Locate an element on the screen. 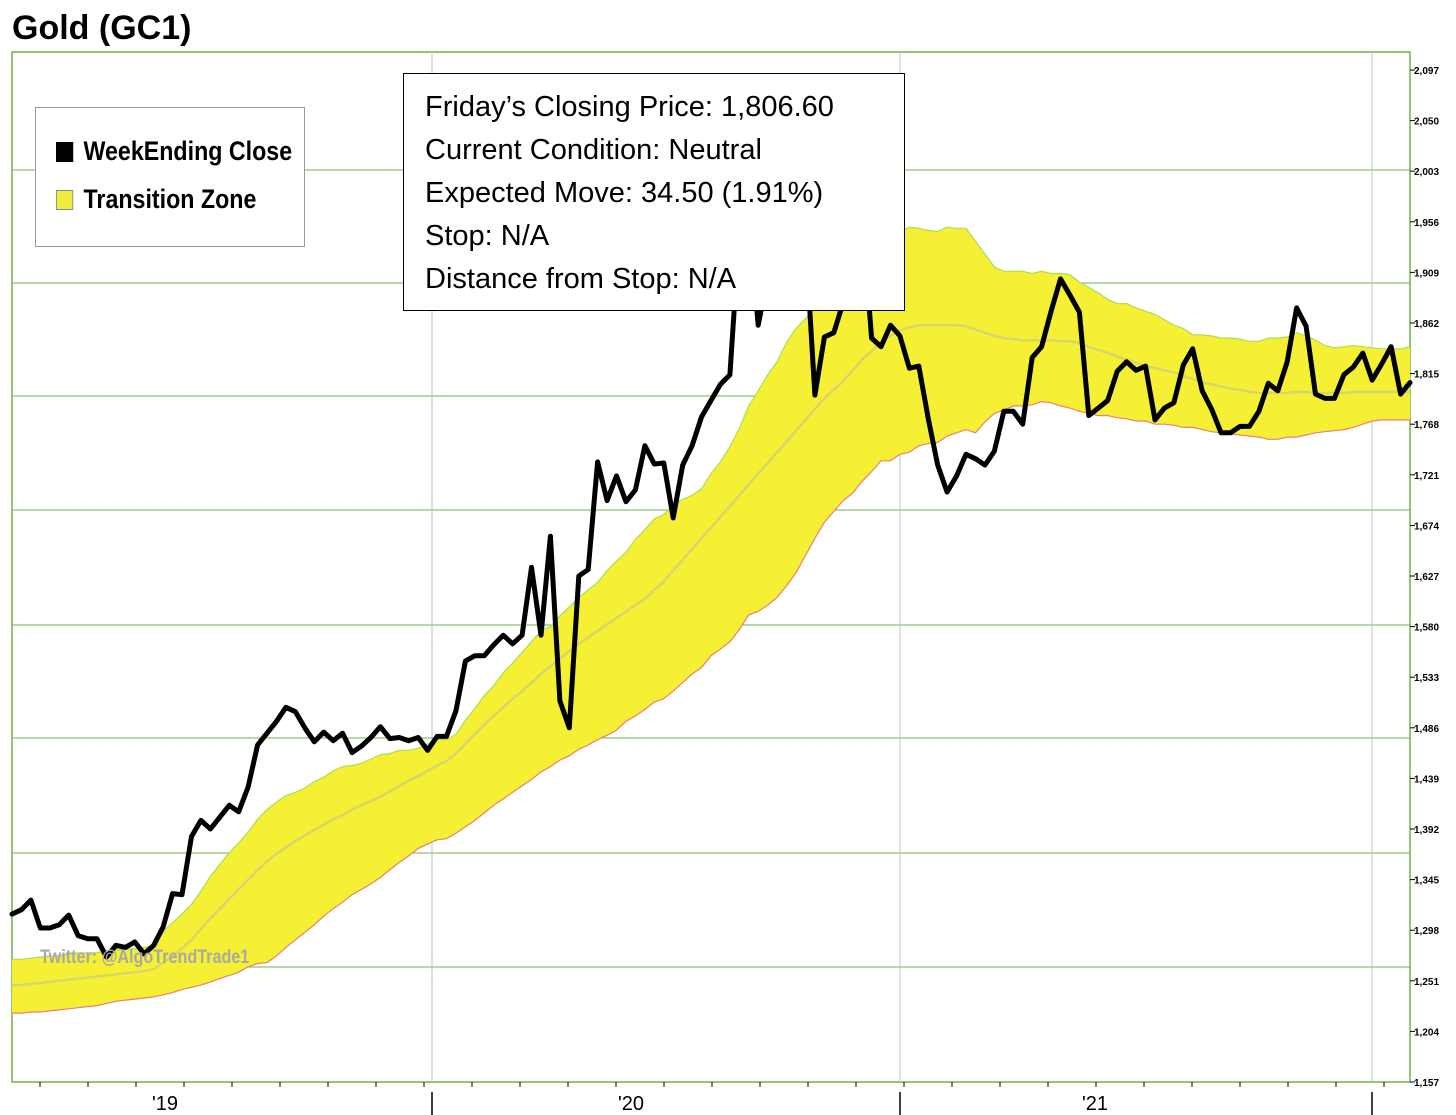 This screenshot has width=1456, height=1115. y-tick-label-3: 1,956 is located at coordinates (1426, 223).